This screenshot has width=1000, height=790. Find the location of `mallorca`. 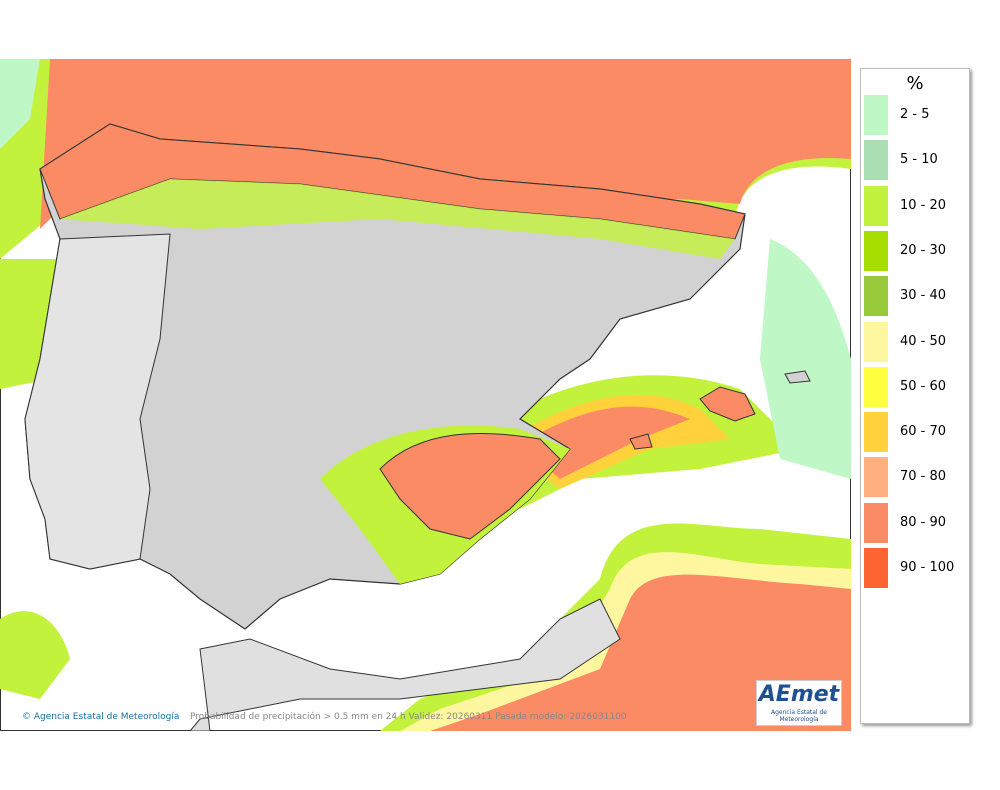

mallorca is located at coordinates (727, 404).